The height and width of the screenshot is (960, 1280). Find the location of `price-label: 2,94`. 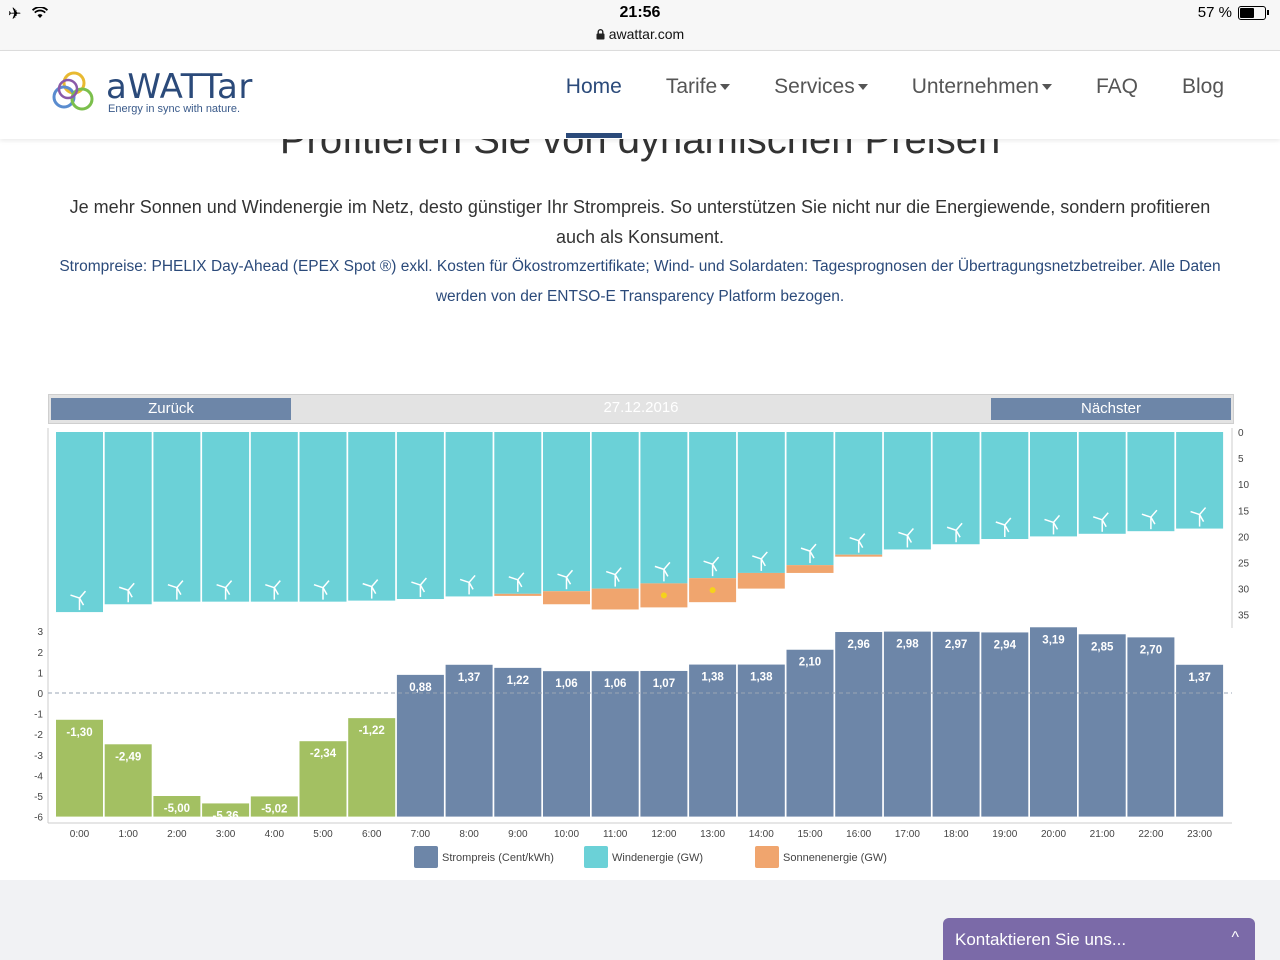

price-label: 2,94 is located at coordinates (1005, 645).